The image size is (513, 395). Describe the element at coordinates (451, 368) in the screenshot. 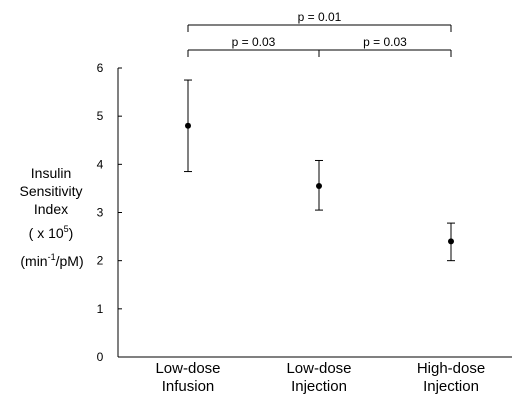

I see `x-tick-label-line-1: High-dose` at that location.